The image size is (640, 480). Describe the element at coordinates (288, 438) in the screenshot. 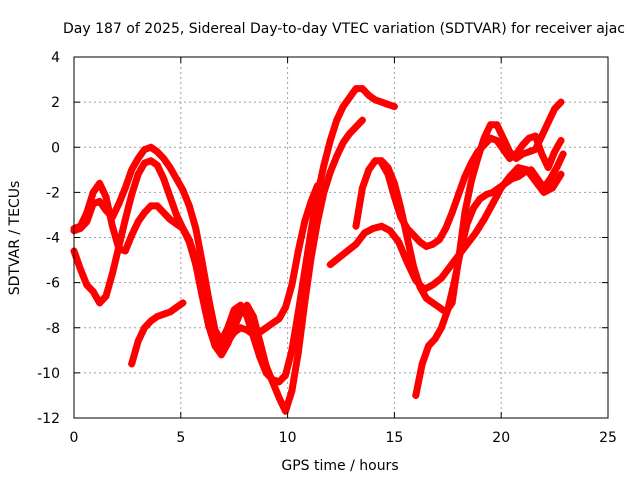

I see `x-tick-label: 10` at that location.